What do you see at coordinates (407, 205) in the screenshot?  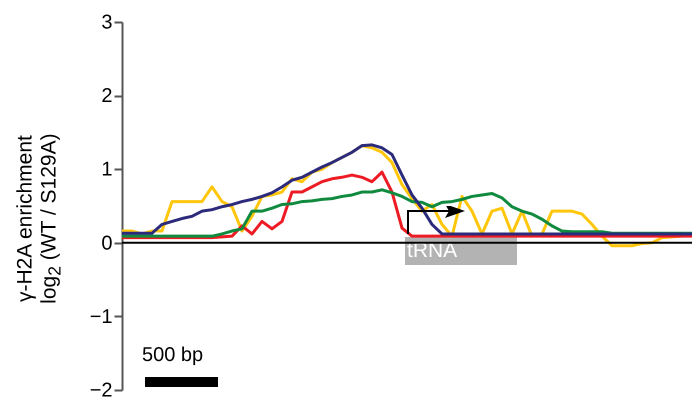 I see `line-series` at bounding box center [407, 205].